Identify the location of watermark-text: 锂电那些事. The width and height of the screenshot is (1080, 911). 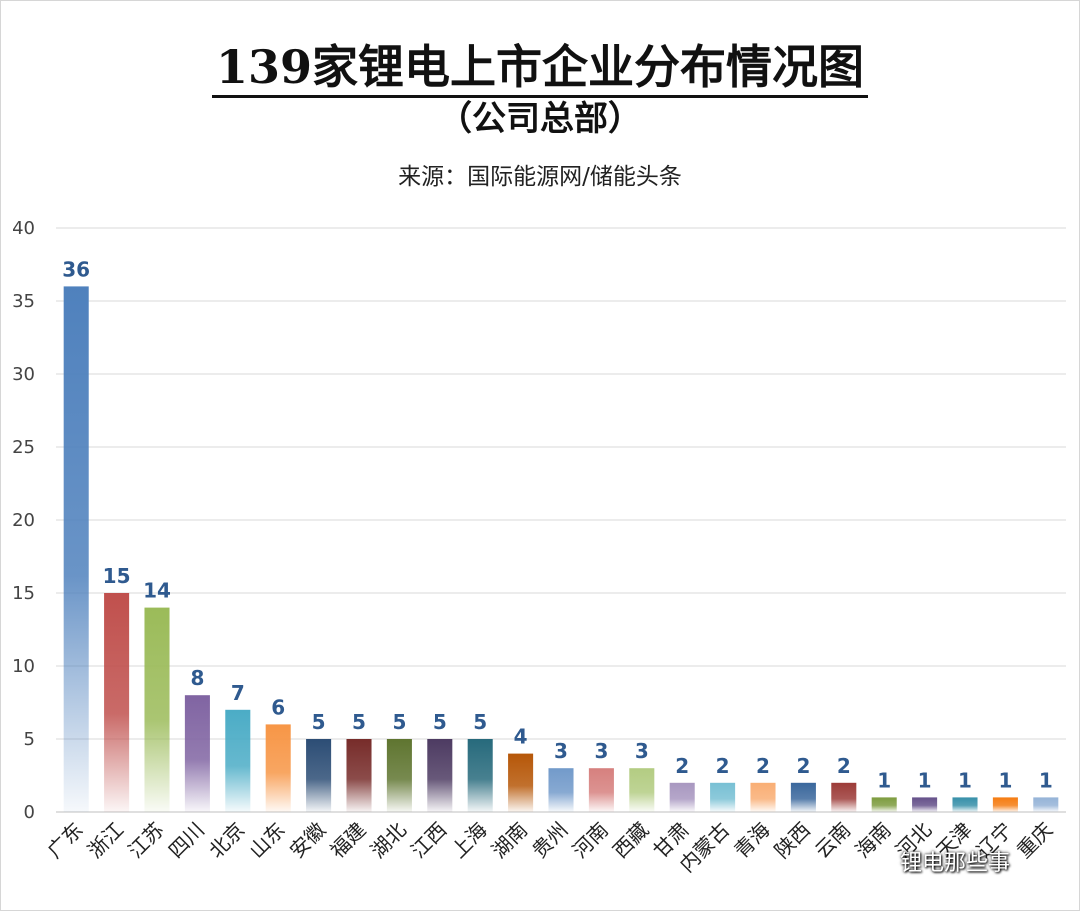
(955, 863).